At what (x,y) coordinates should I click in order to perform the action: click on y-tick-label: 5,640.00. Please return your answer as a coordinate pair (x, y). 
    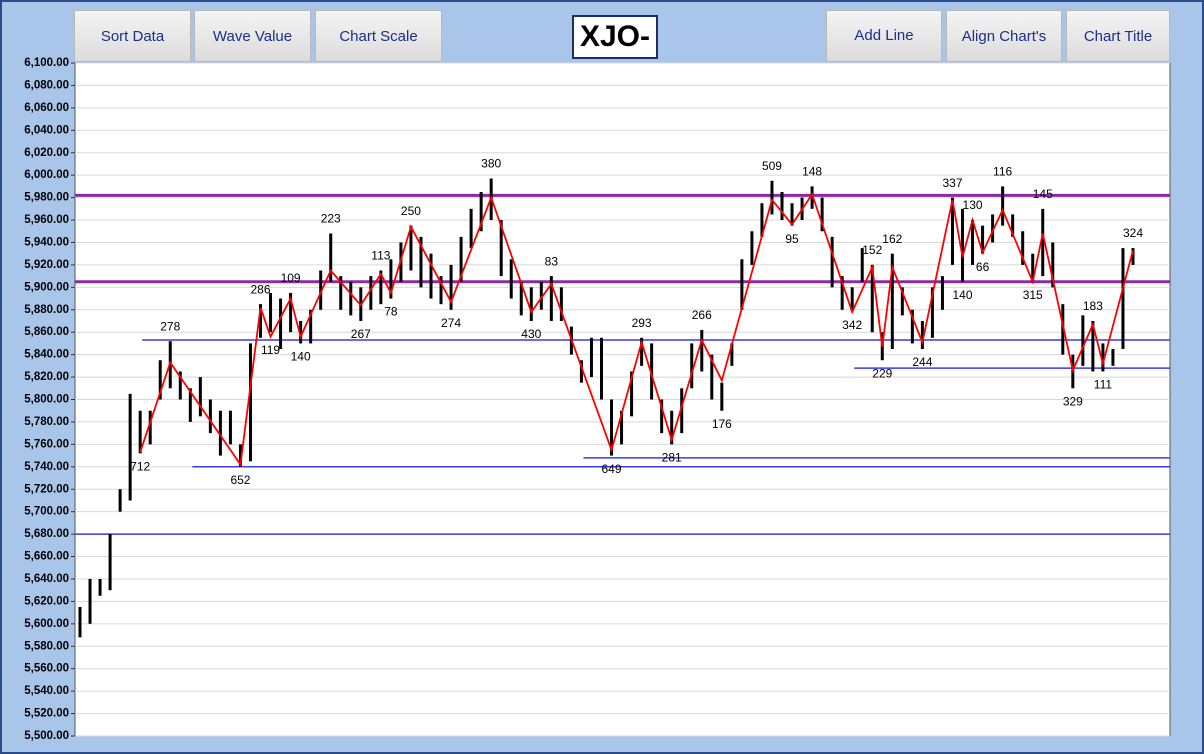
    Looking at the image, I should click on (46, 579).